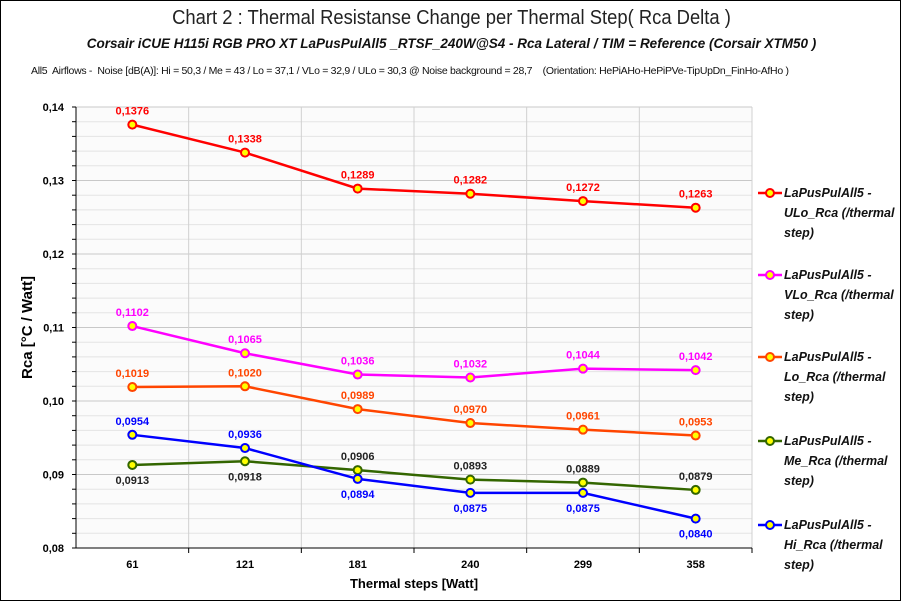  I want to click on y-tick-label: 0,13, so click(53, 182).